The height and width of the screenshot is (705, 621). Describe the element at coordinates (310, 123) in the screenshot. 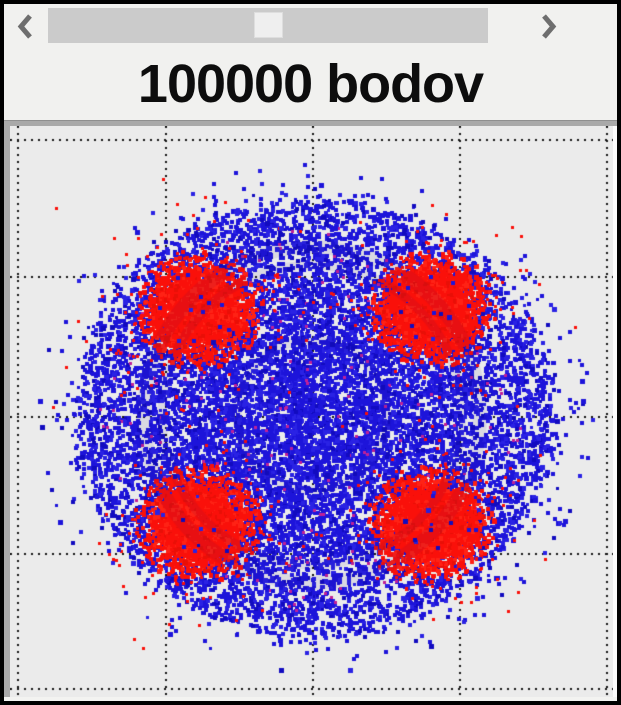

I see `plot-panel-top-edge` at that location.